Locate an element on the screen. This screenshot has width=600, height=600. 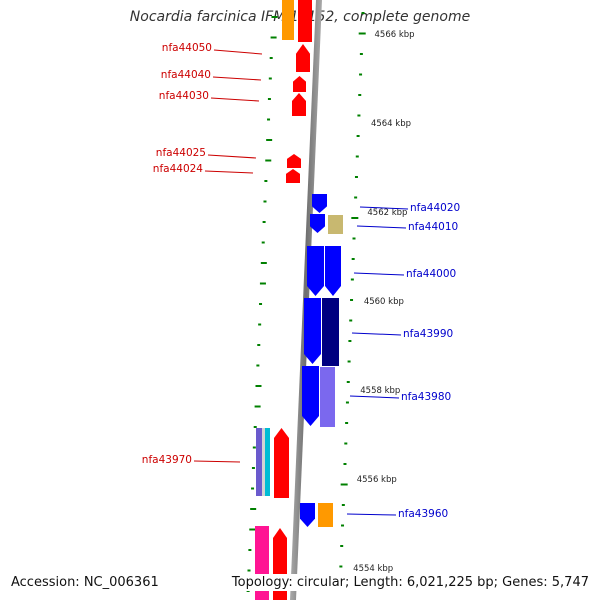
callout-line-nfa44050 is located at coordinates (238, 52).